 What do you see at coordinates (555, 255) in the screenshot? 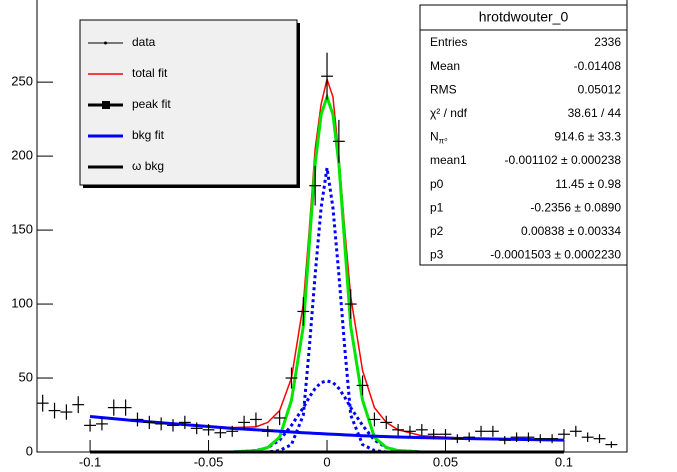
I see `stats-value: -0.0001503 ± 0.0002230` at bounding box center [555, 255].